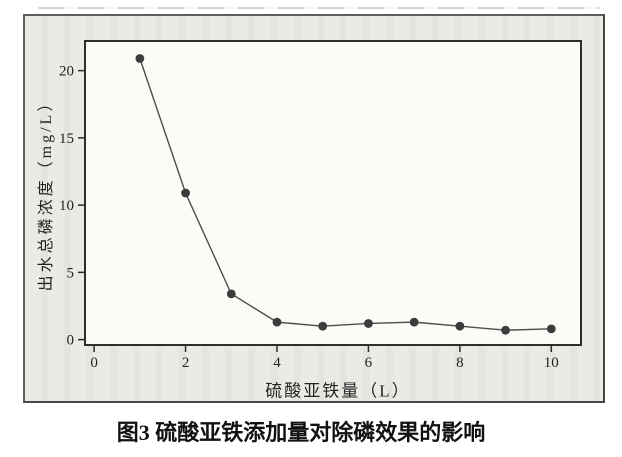 The width and height of the screenshot is (622, 457). What do you see at coordinates (71, 341) in the screenshot?
I see `y-tick-label: 0` at bounding box center [71, 341].